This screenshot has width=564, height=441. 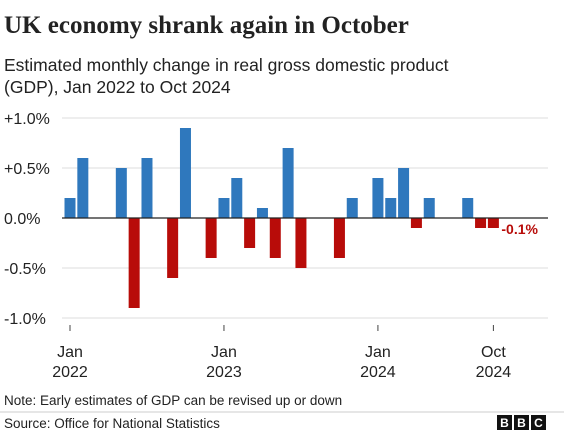 What do you see at coordinates (25, 269) in the screenshot?
I see `y-tick-label: -0.5%` at bounding box center [25, 269].